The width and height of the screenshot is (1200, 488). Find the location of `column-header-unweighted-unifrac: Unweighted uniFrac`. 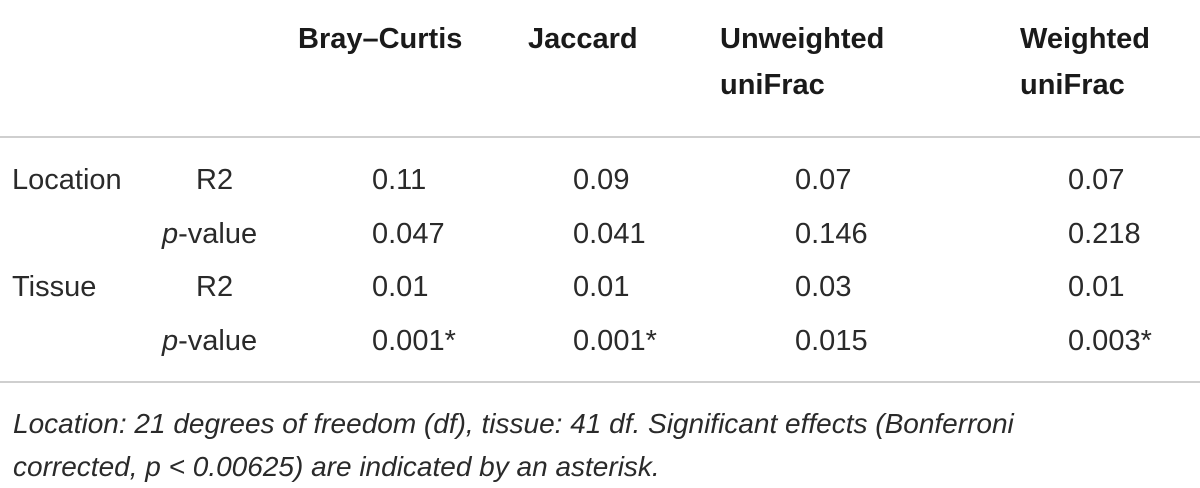

column-header-unweighted-unifrac: Unweighted uniFrac is located at coordinates (802, 62).